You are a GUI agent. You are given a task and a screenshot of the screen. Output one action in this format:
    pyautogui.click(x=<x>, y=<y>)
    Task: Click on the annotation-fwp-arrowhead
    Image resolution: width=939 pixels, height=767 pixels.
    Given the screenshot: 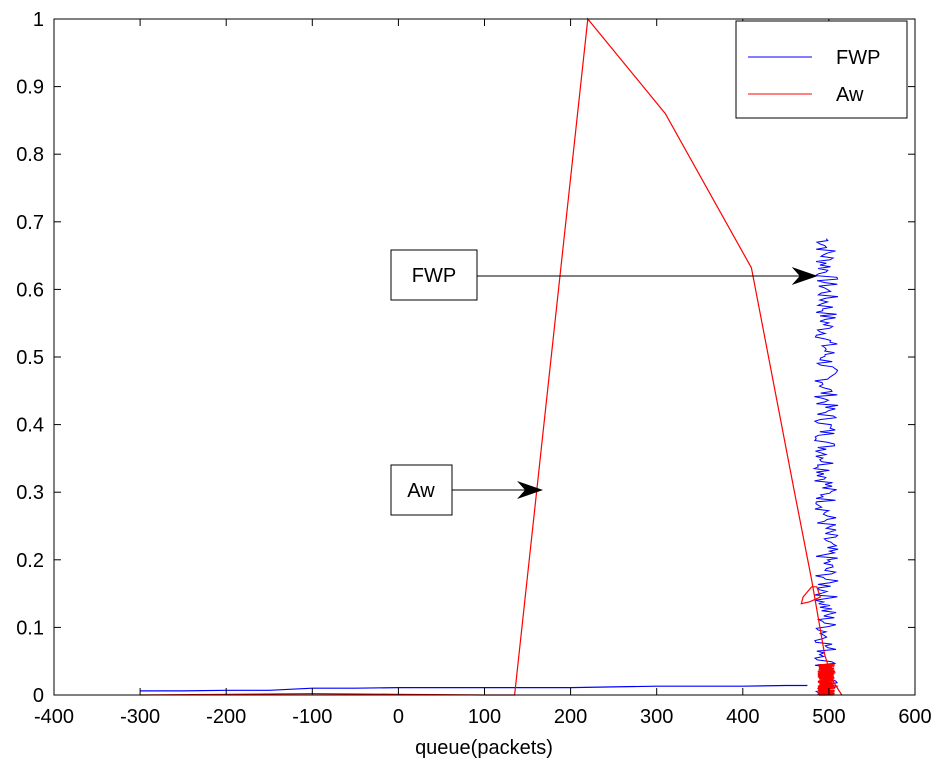 What is the action you would take?
    pyautogui.click(x=804, y=276)
    